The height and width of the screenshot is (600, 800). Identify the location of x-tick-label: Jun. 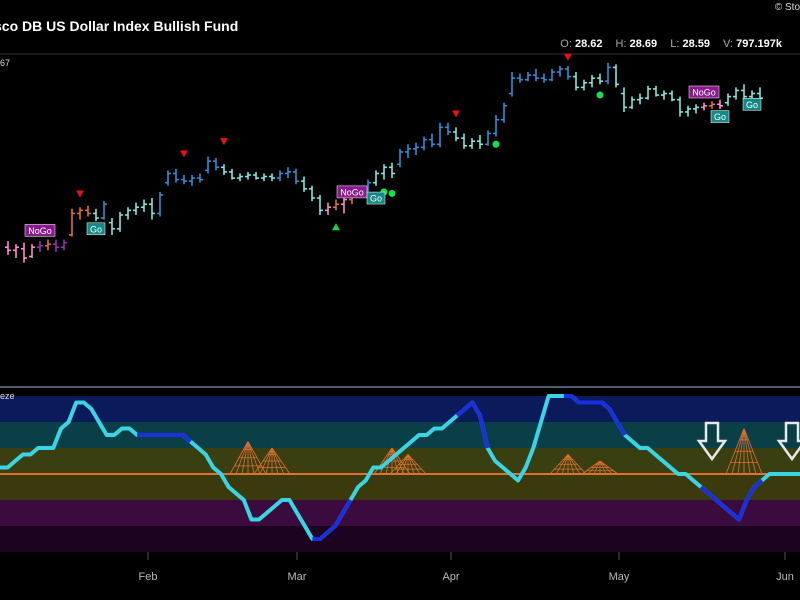
(785, 577).